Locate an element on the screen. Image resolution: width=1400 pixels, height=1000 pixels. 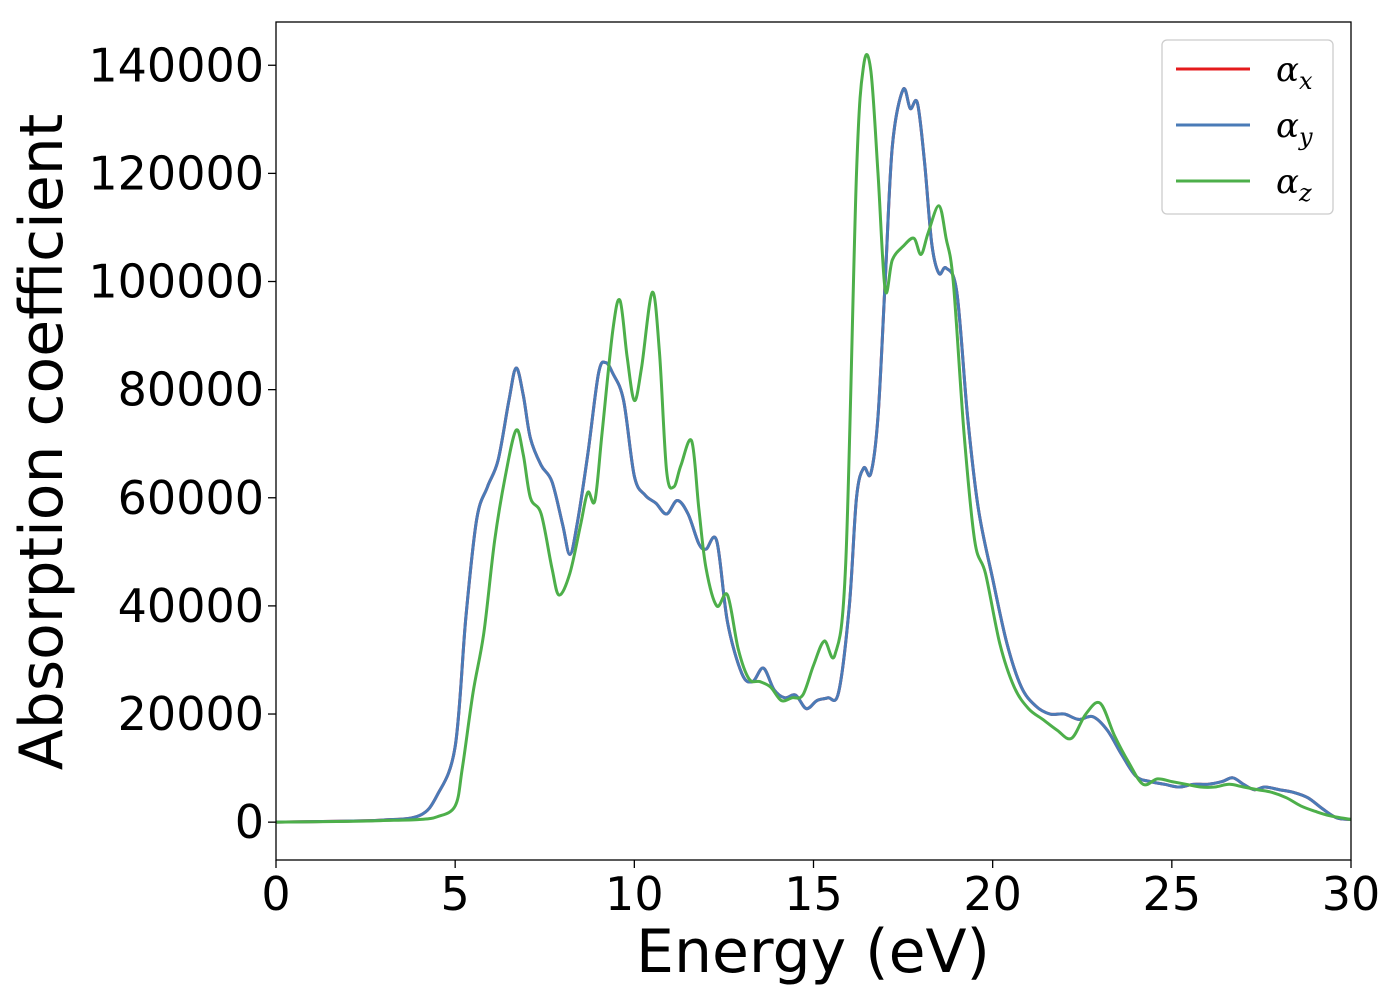
legend: αx αy αz is located at coordinates (1247, 127).